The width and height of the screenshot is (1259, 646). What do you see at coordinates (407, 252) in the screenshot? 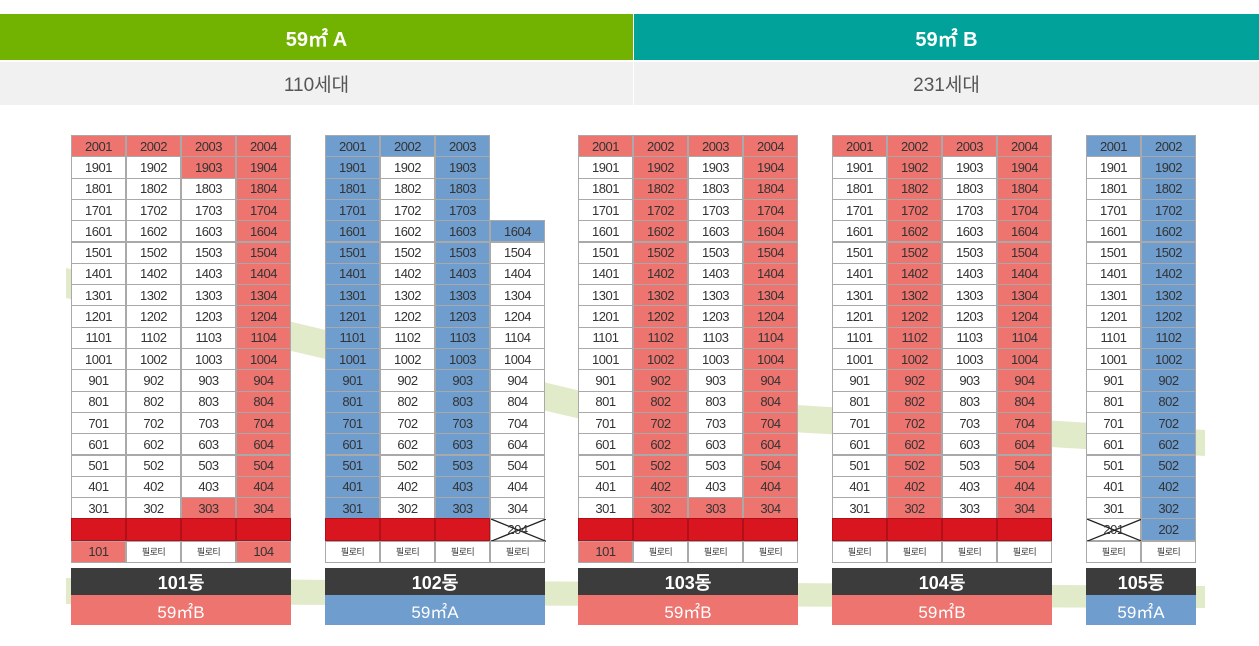
I see `unit-1502: 1502` at bounding box center [407, 252].